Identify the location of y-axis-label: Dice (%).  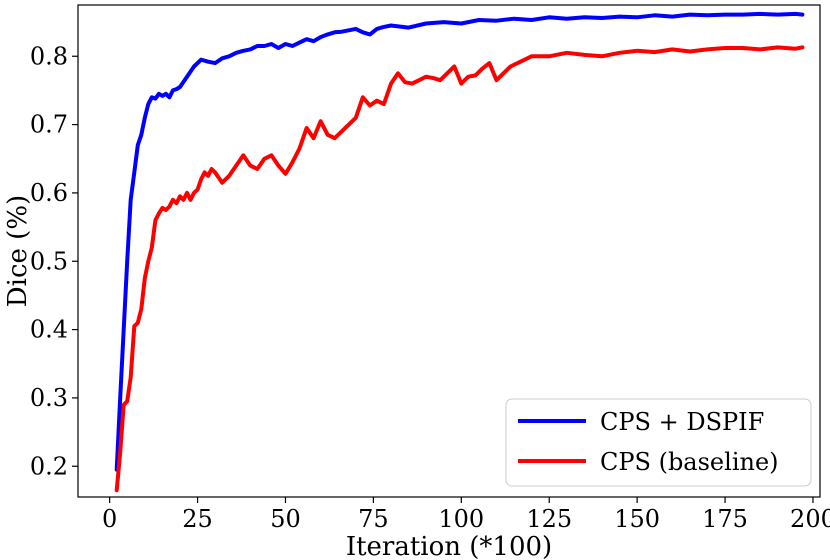
(18, 251).